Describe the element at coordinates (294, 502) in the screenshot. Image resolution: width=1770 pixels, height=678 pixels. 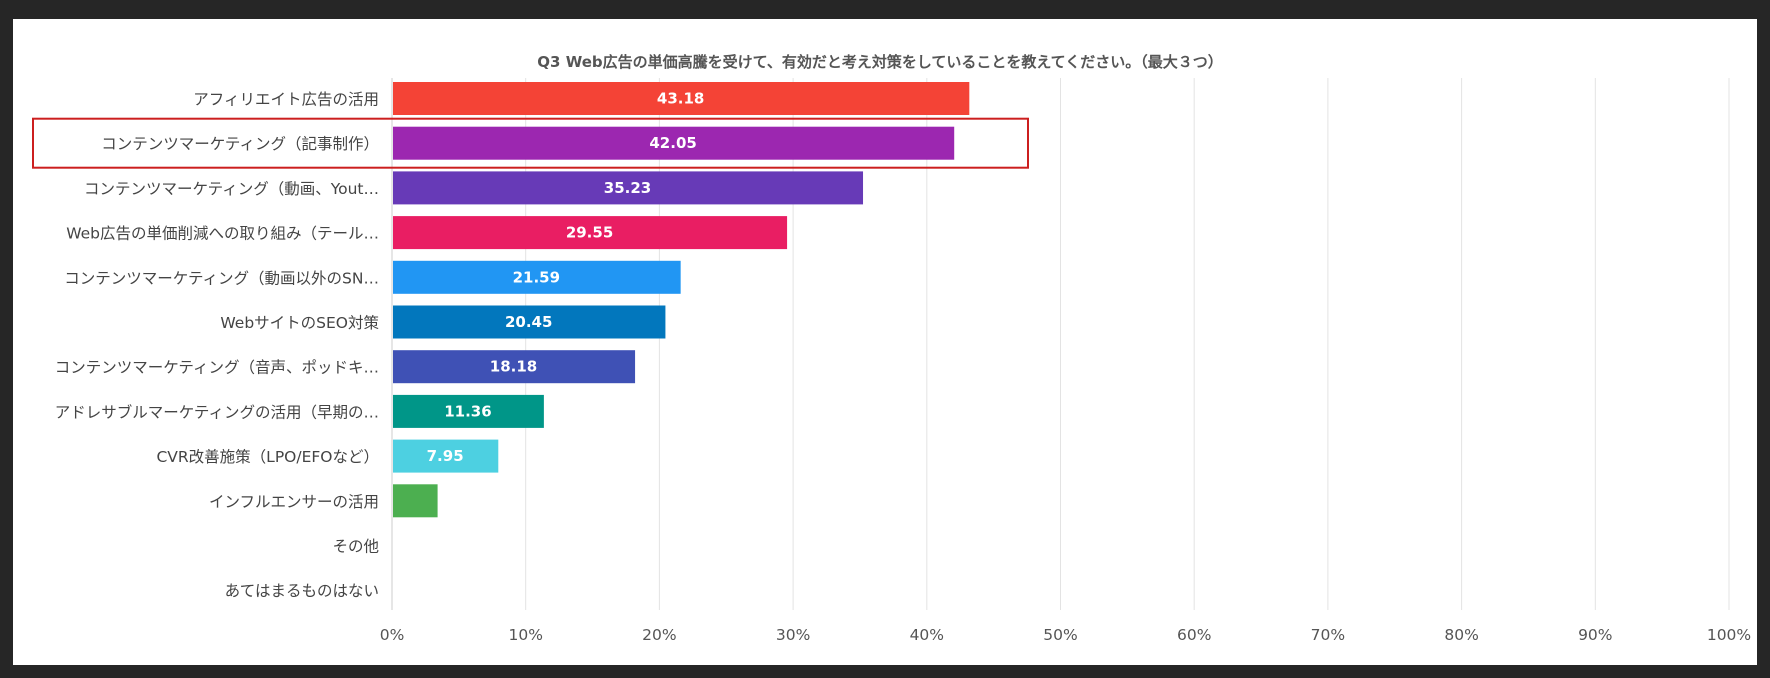
I see `category-label: インフルエンサーの活用` at that location.